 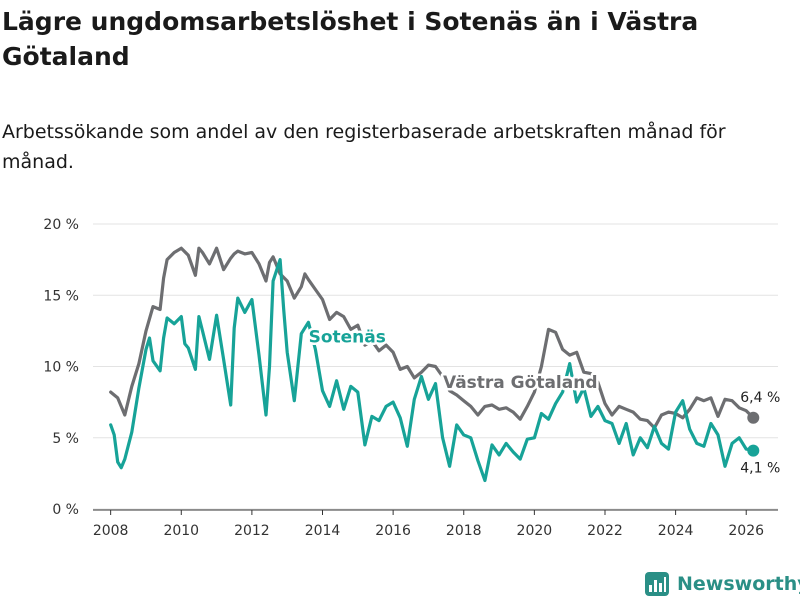 What do you see at coordinates (252, 531) in the screenshot?
I see `x-tick-label: 2012` at bounding box center [252, 531].